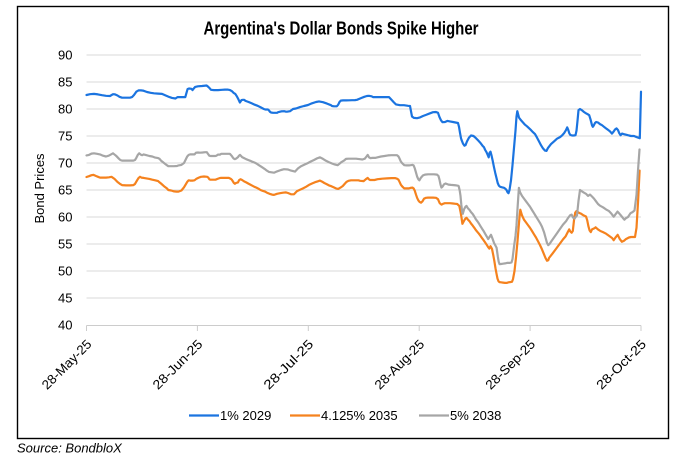 The width and height of the screenshot is (688, 464). What do you see at coordinates (475, 415) in the screenshot?
I see `svg-text: 5% 2038` at bounding box center [475, 415].